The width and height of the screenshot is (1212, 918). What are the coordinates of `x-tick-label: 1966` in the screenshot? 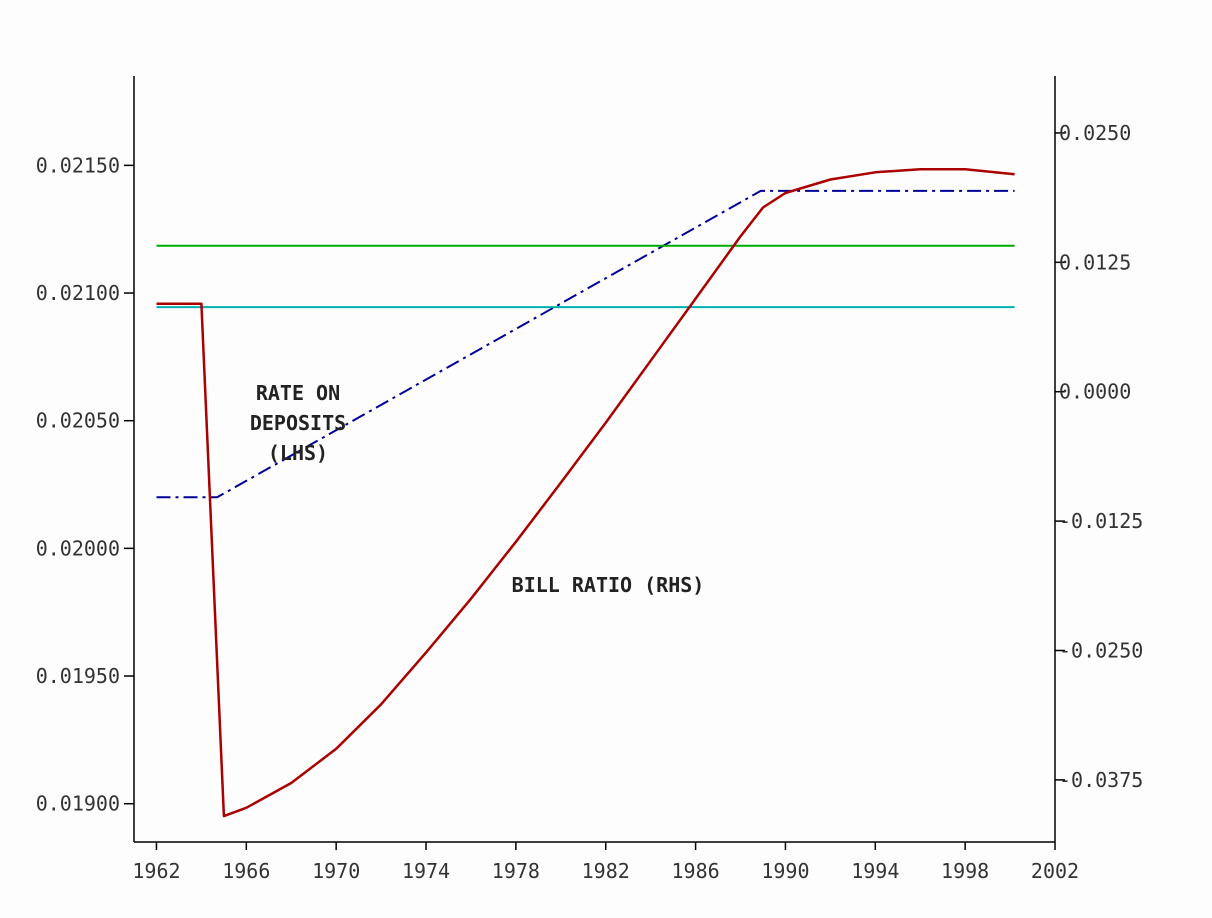 It's located at (246, 871).